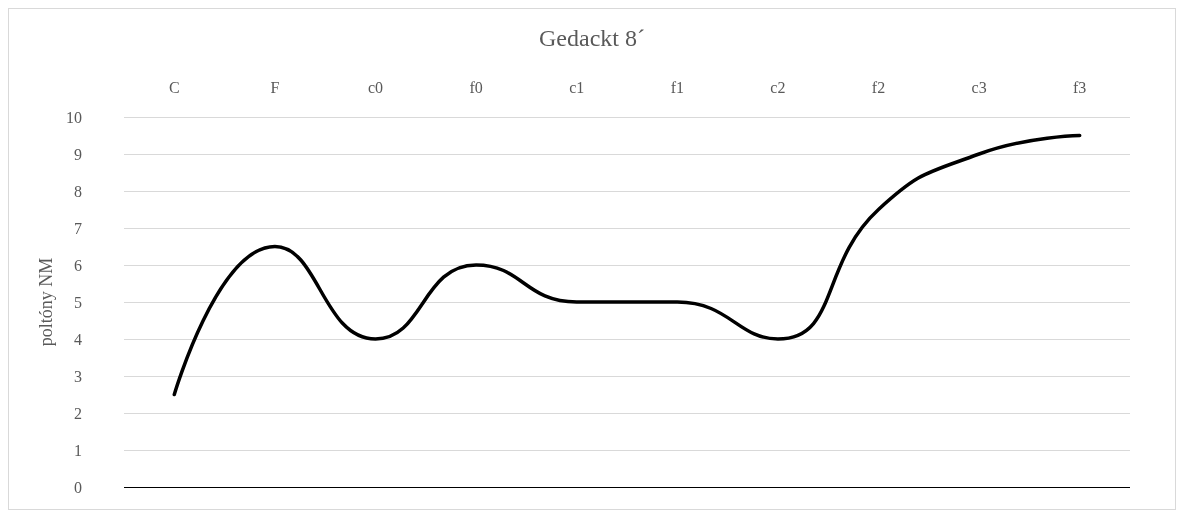 The height and width of the screenshot is (521, 1186). What do you see at coordinates (476, 87) in the screenshot?
I see `x-tick-label: f0` at bounding box center [476, 87].